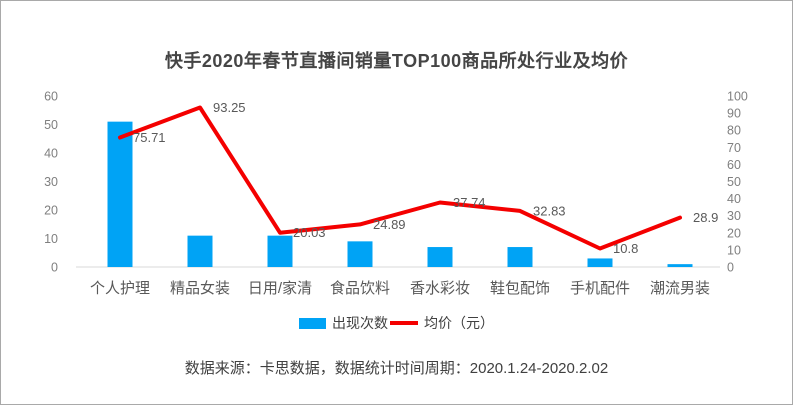 This screenshot has width=793, height=405. I want to click on y-axis-right-tick: 20, so click(734, 233).